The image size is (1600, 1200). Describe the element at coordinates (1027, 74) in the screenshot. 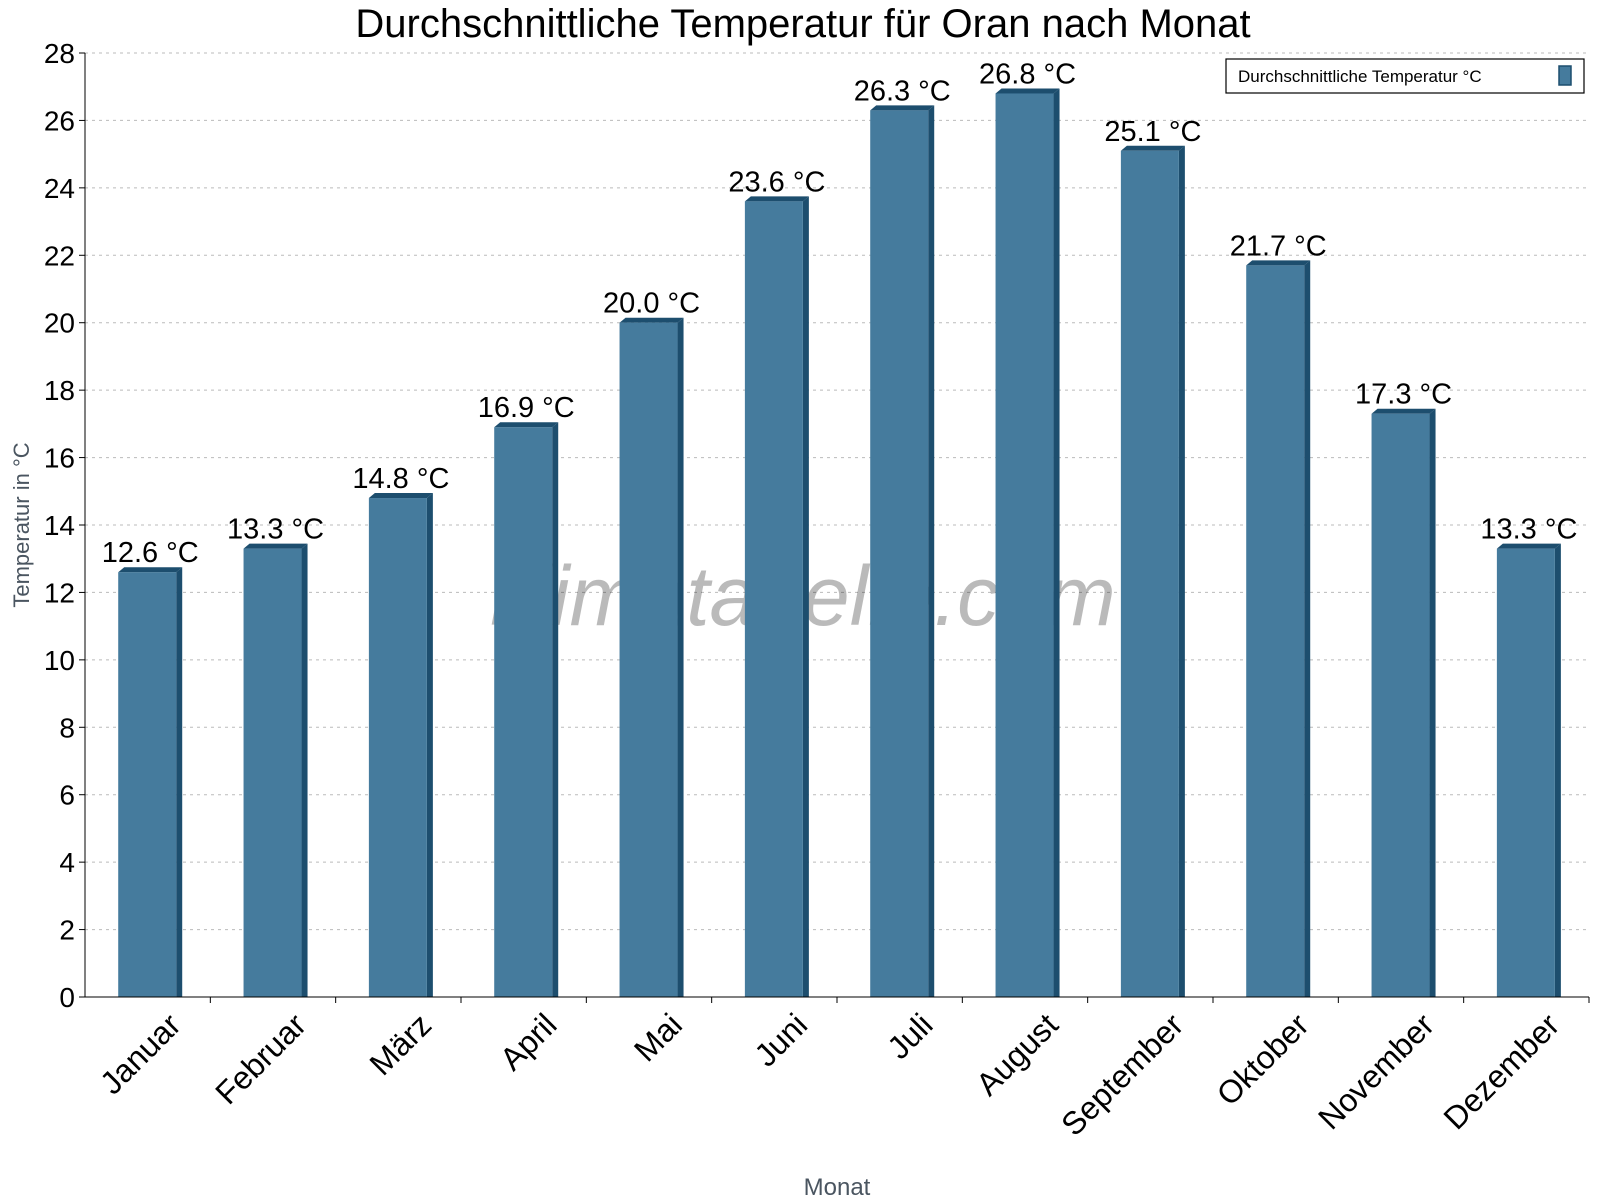

I see `data-label: 26.8 °C` at that location.